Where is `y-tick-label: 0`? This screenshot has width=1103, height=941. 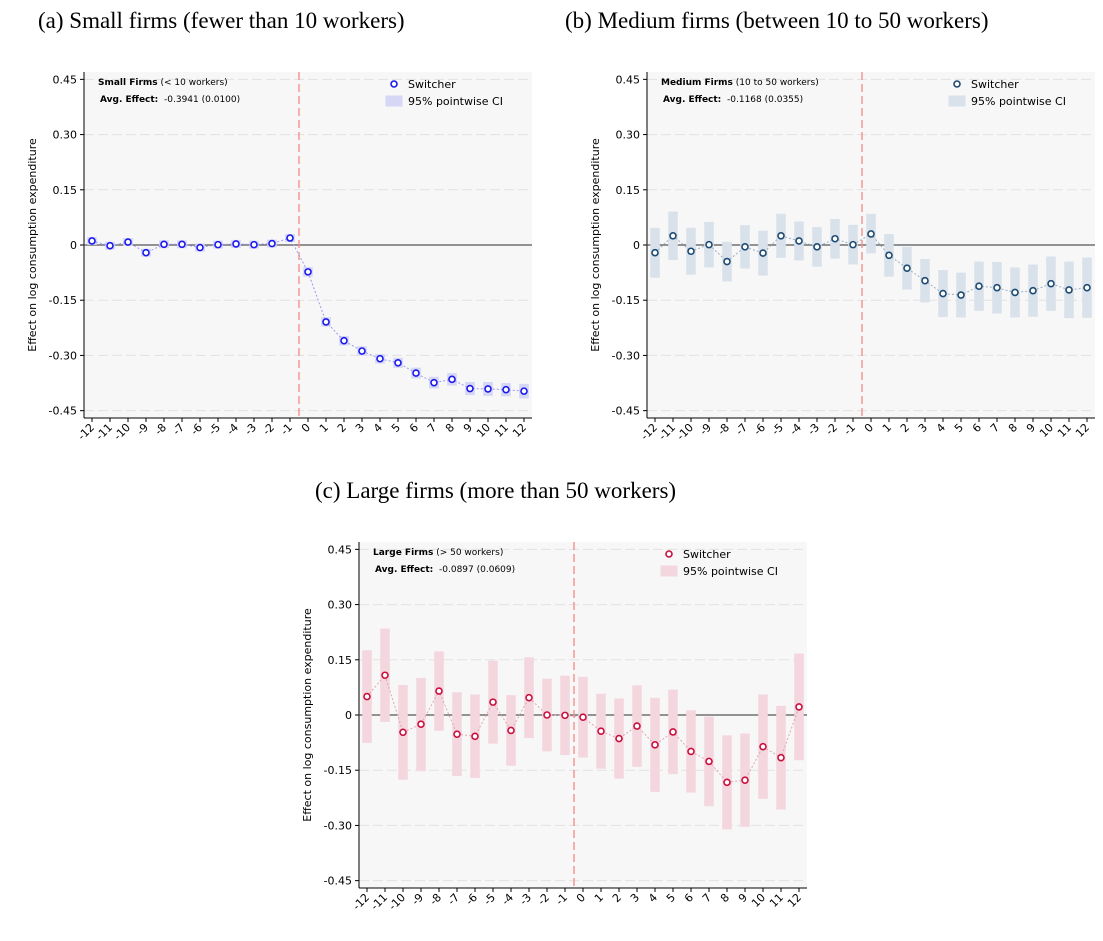
y-tick-label: 0 is located at coordinates (636, 245).